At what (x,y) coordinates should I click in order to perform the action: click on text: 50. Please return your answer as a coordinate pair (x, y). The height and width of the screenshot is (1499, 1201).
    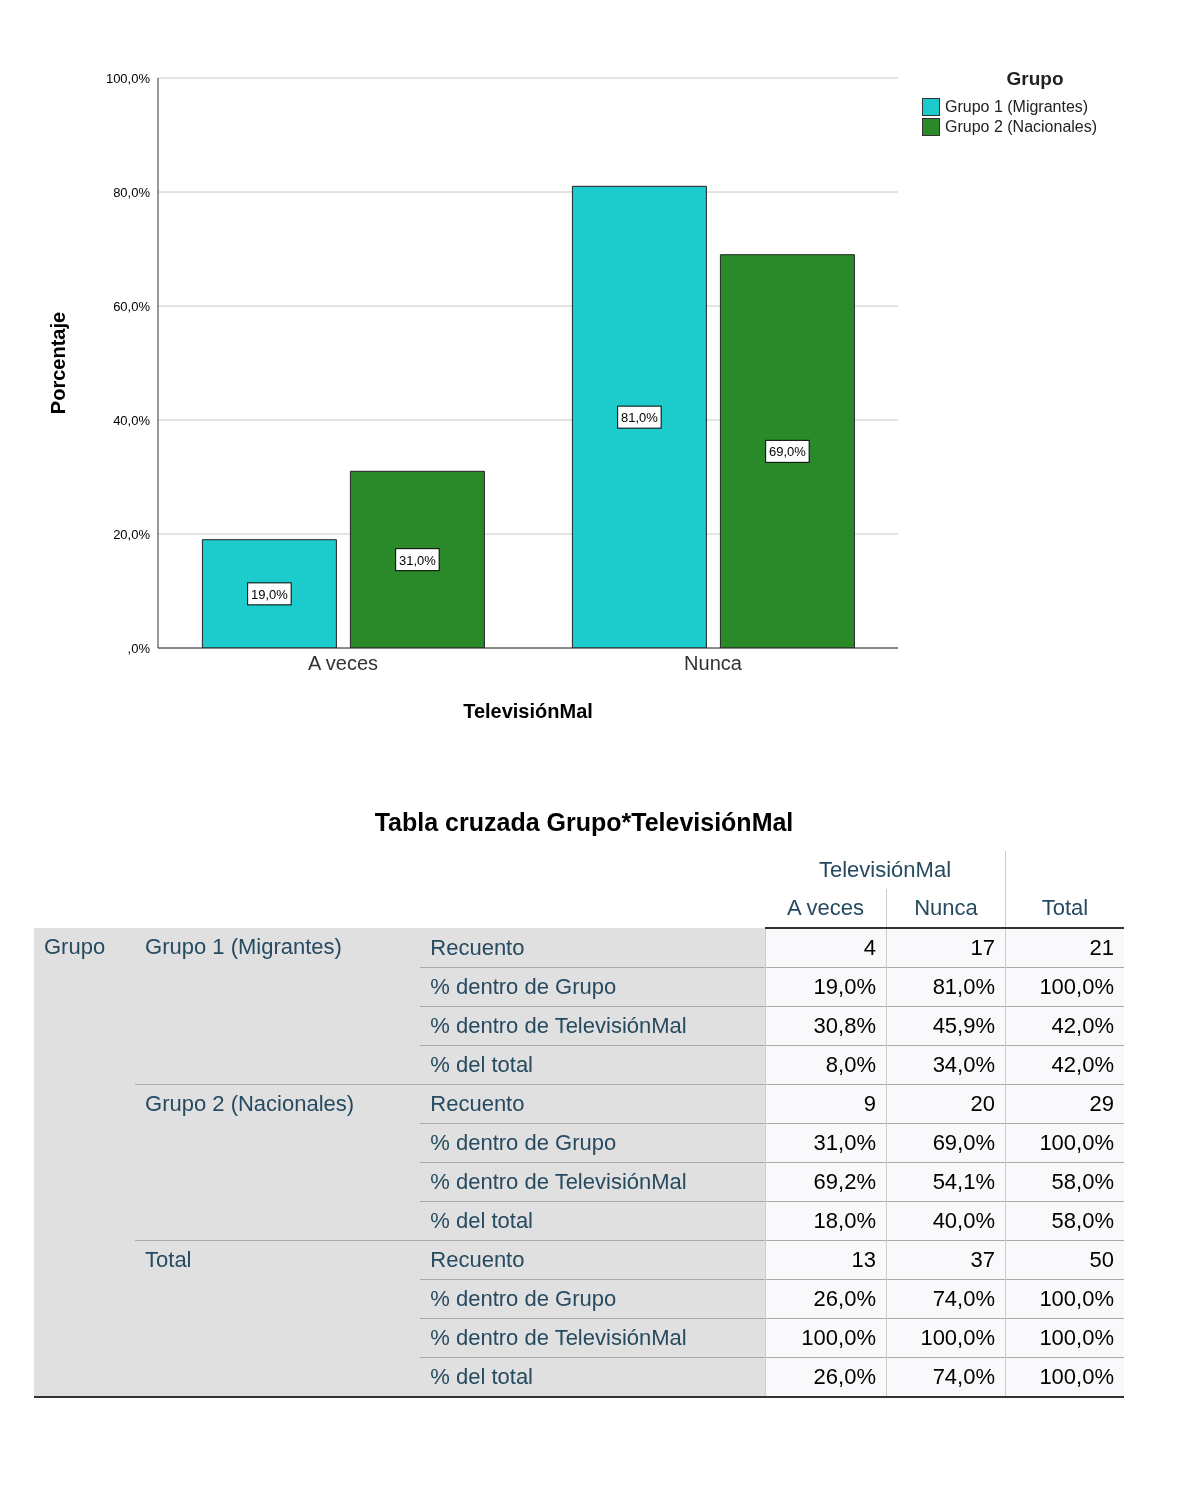
    Looking at the image, I should click on (1101, 1259).